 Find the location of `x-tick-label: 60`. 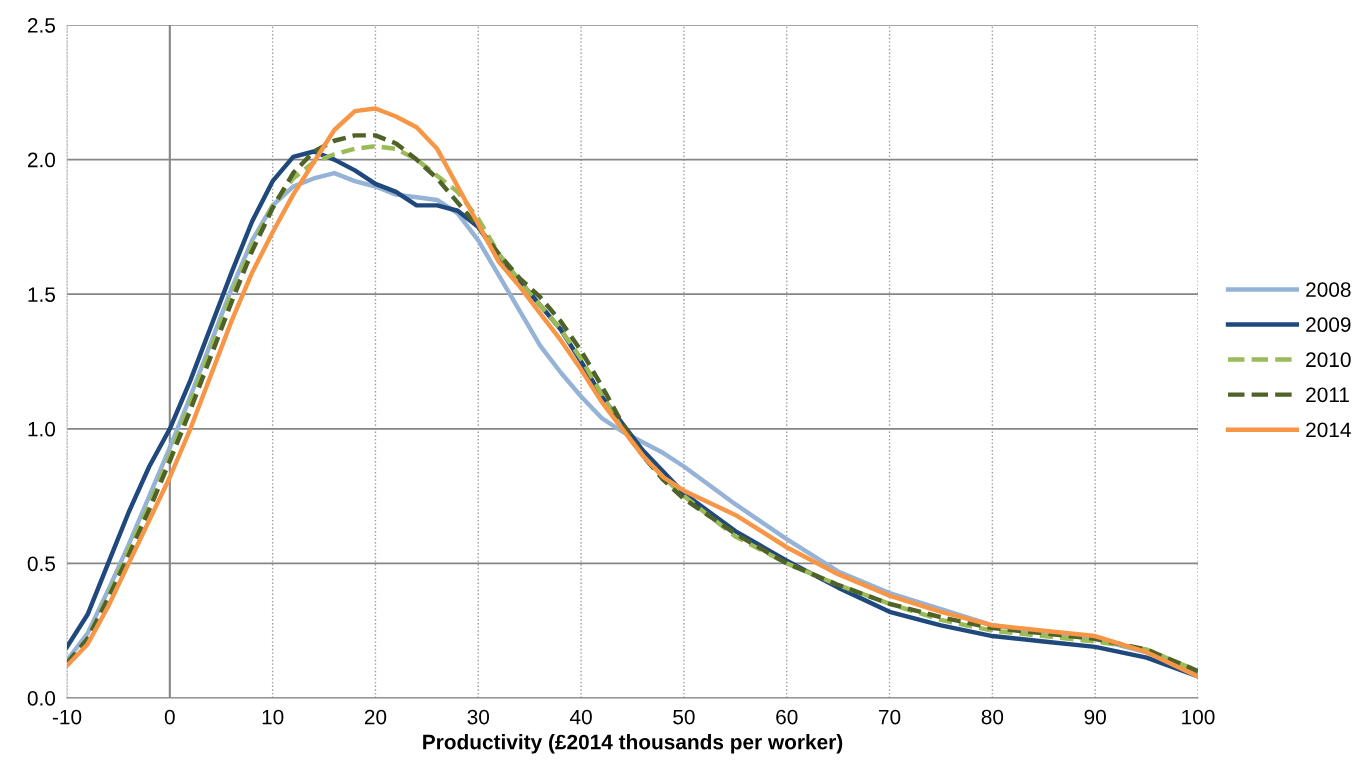

x-tick-label: 60 is located at coordinates (787, 717).